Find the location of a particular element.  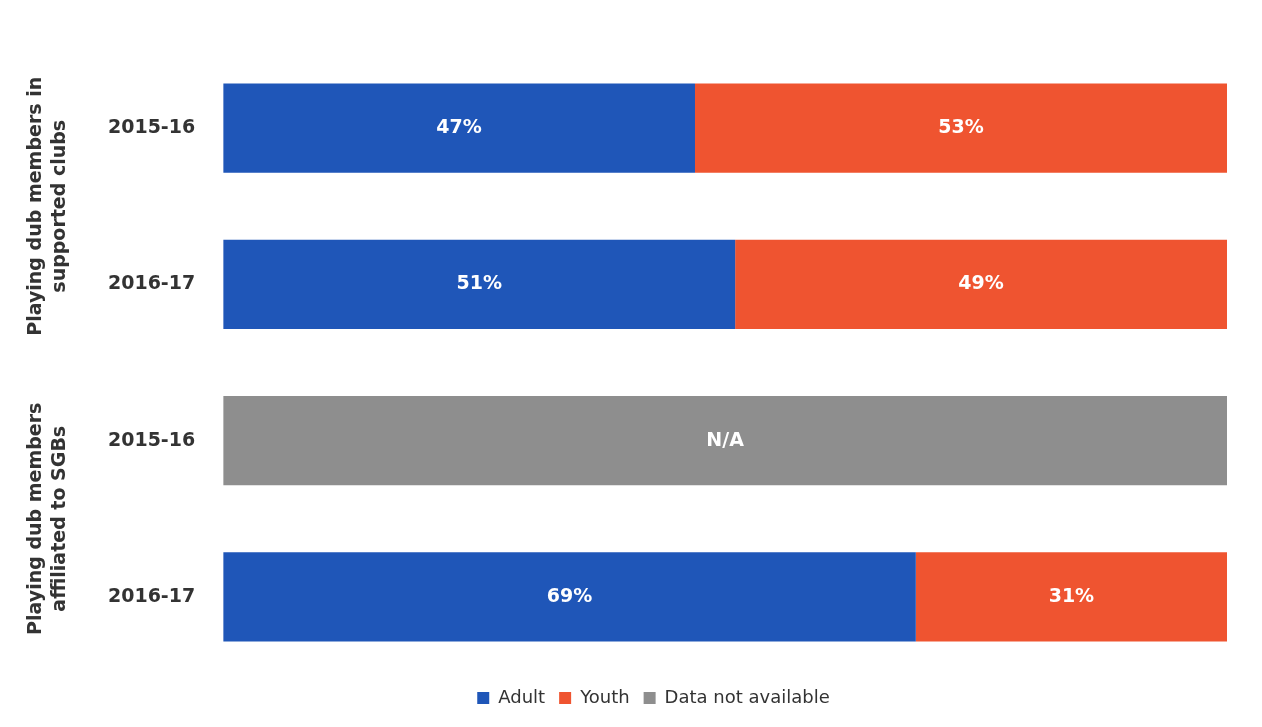

data-label: 49% is located at coordinates (981, 282).